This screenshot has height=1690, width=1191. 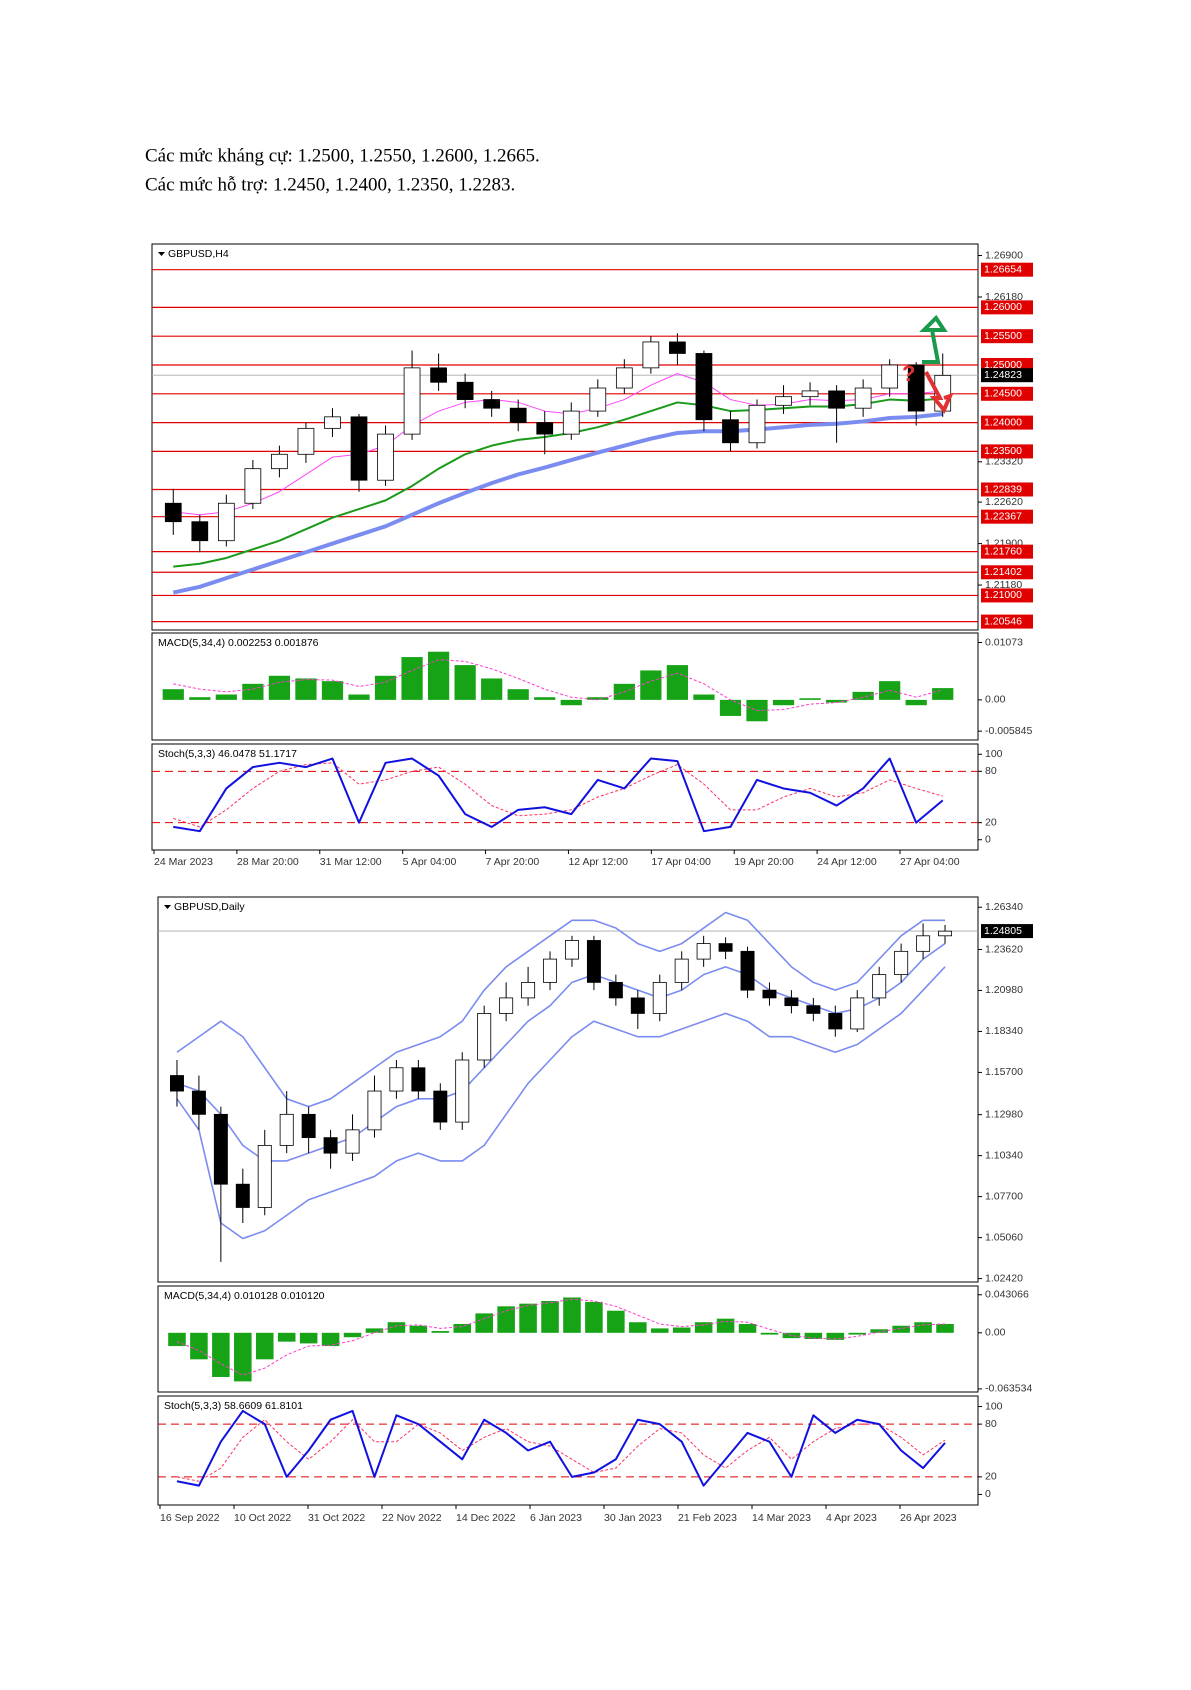 What do you see at coordinates (1004, 642) in the screenshot?
I see `y-tick-label: 0.01073` at bounding box center [1004, 642].